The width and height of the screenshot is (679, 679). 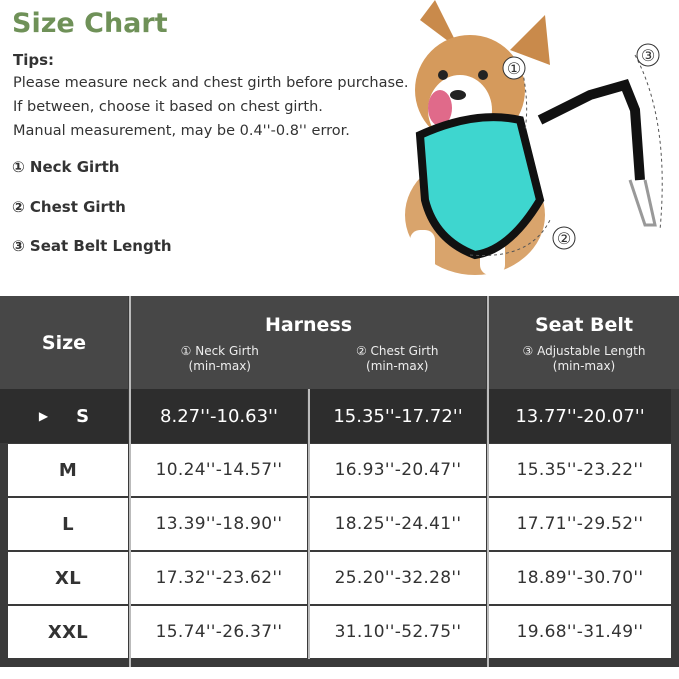 I want to click on chest-unit: (min-max), so click(x=397, y=366).